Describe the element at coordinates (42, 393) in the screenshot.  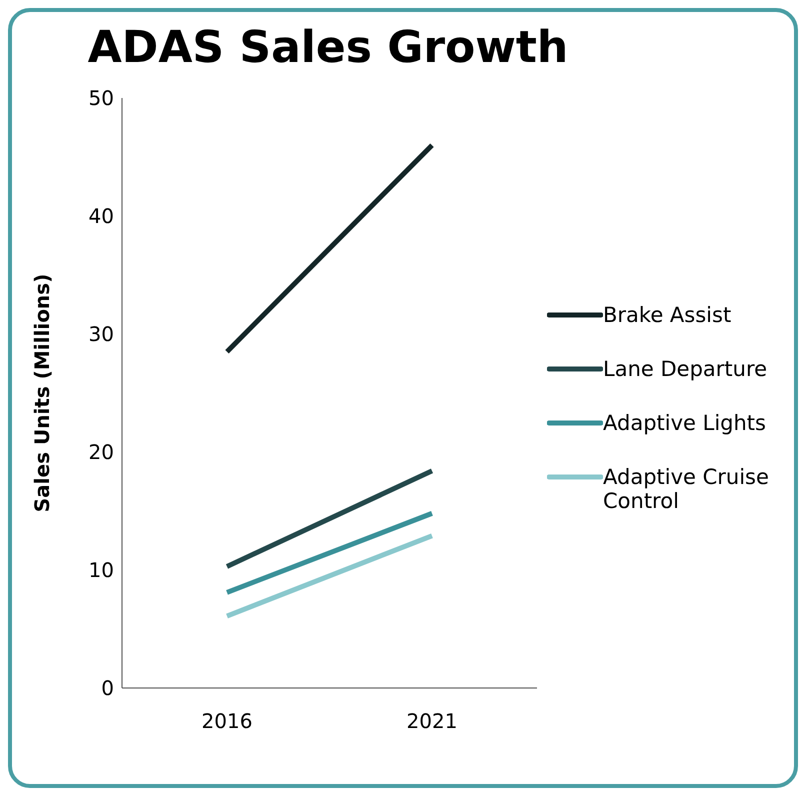
I see `y-axis-title: Sales Units (Millions)` at that location.